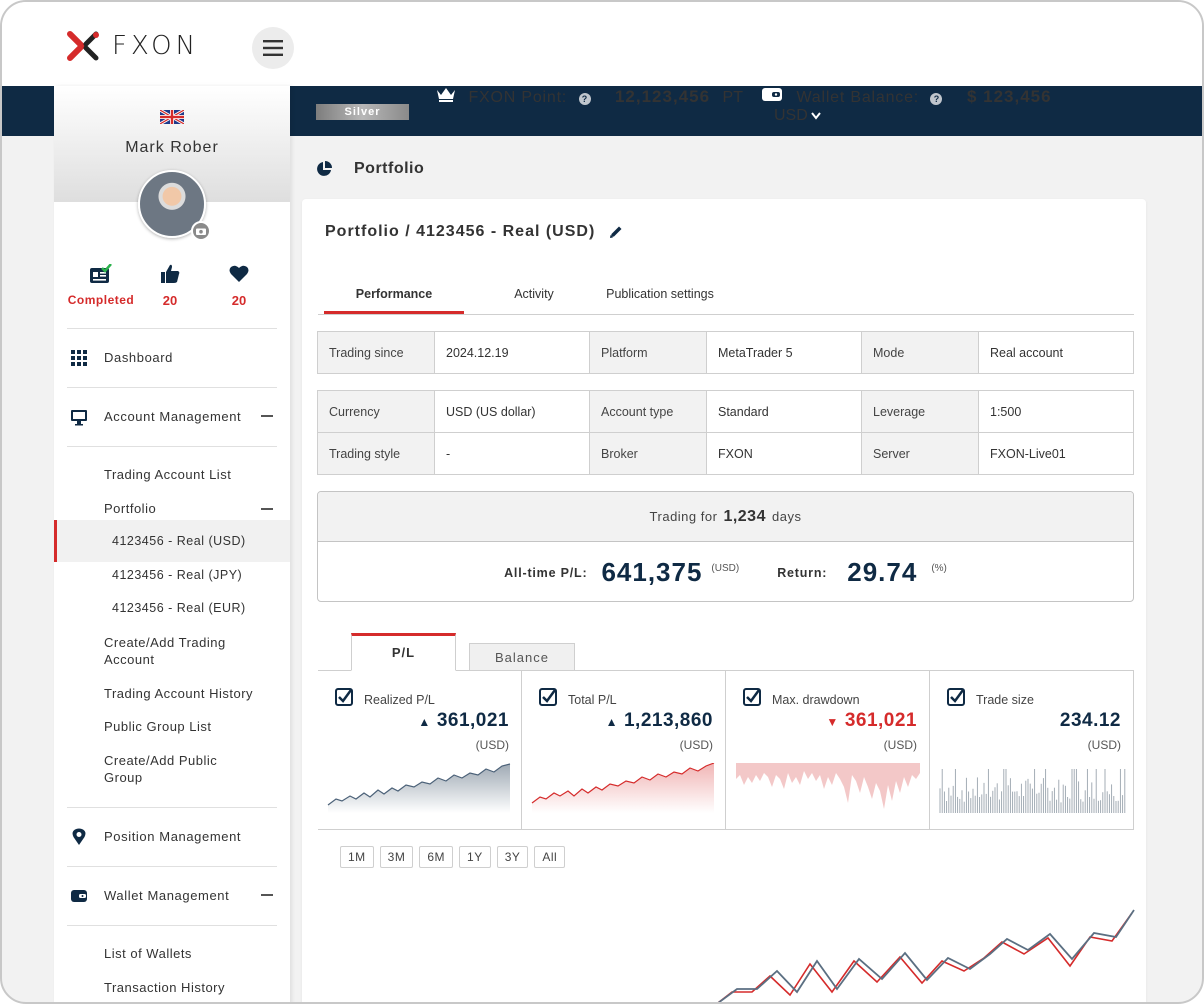 The height and width of the screenshot is (1004, 1204). Describe the element at coordinates (177, 575) in the screenshot. I see `nav-account-jpy: 4123456 - Real (JPY)` at that location.